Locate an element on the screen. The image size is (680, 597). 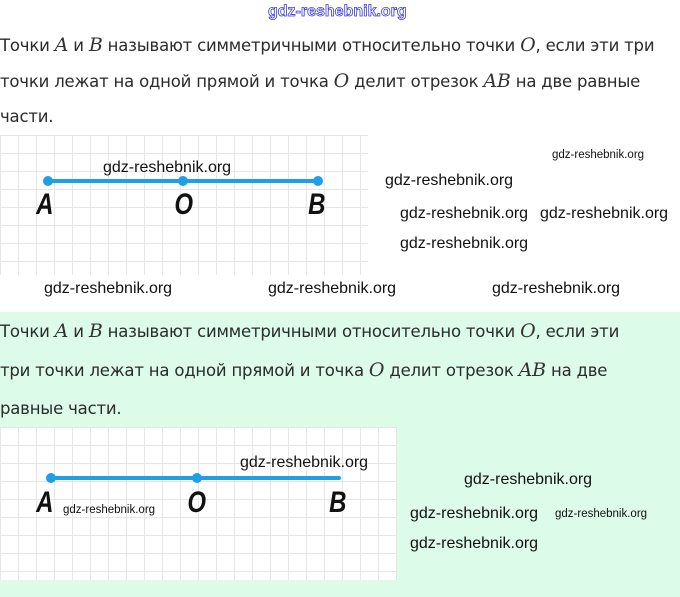
text-fragment: три точки лежат на одной прямой и точка is located at coordinates (184, 370).